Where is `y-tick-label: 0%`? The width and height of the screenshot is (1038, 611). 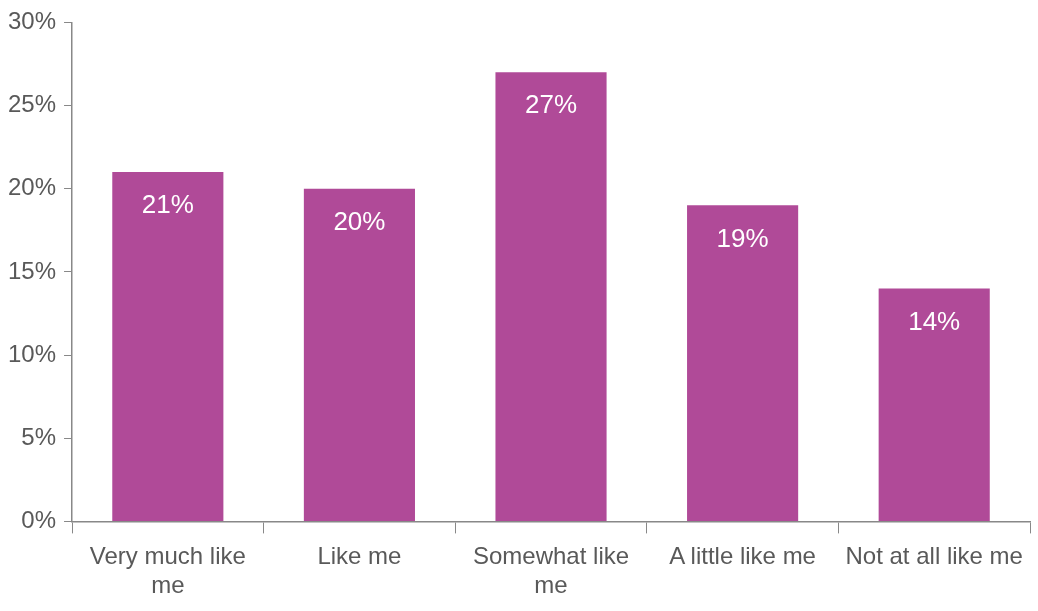 y-tick-label: 0% is located at coordinates (39, 520).